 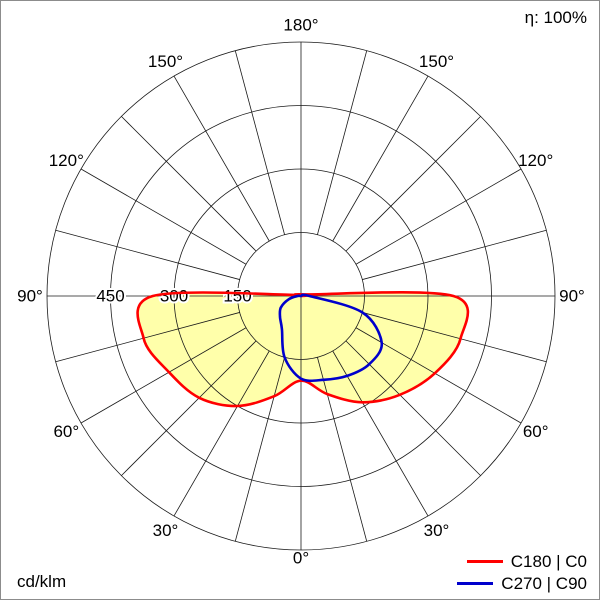 I want to click on legend-item-c180-c0: C180 | C0, so click(x=522, y=561).